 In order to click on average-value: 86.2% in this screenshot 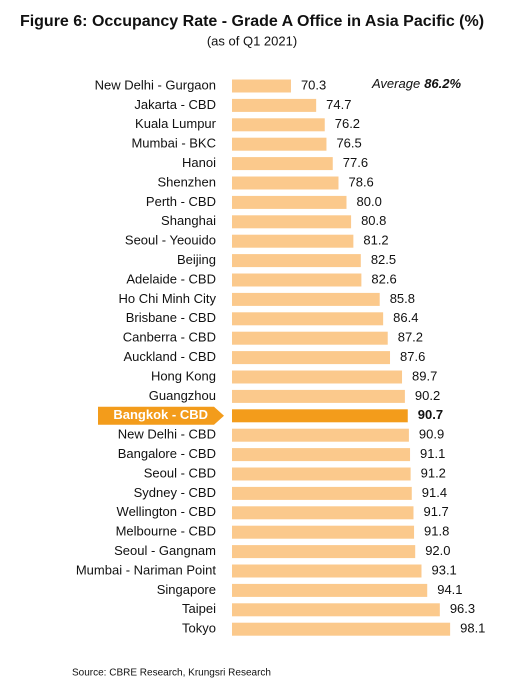, I will do `click(442, 83)`.